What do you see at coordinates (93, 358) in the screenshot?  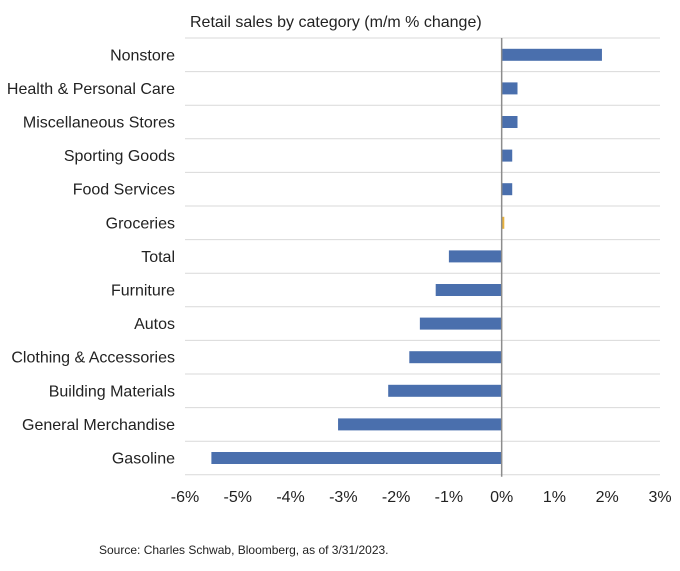 I see `category-label: Clothing & Accessories` at bounding box center [93, 358].